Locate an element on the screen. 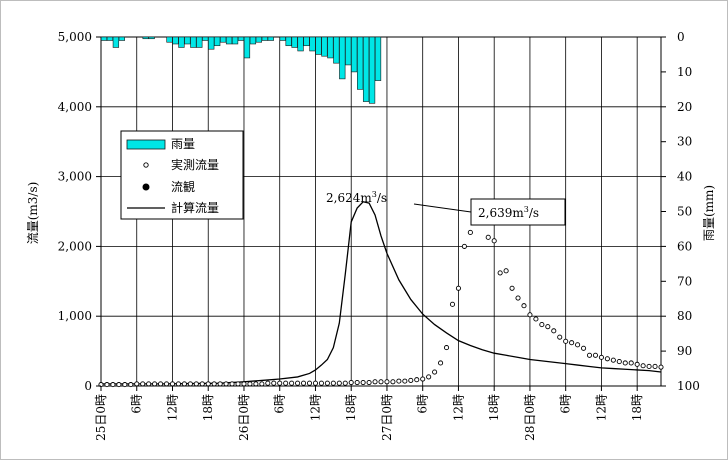 The image size is (728, 464). legend-rain-swatch is located at coordinates (146, 144).